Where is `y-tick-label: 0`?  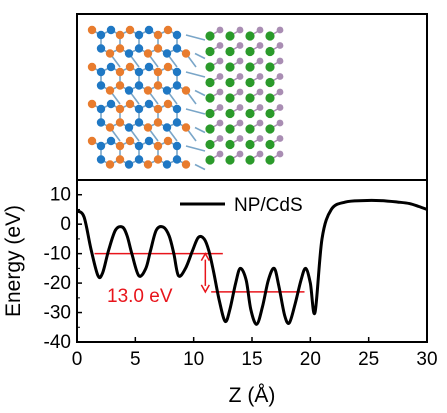 y-tick-label: 0 is located at coordinates (65, 224).